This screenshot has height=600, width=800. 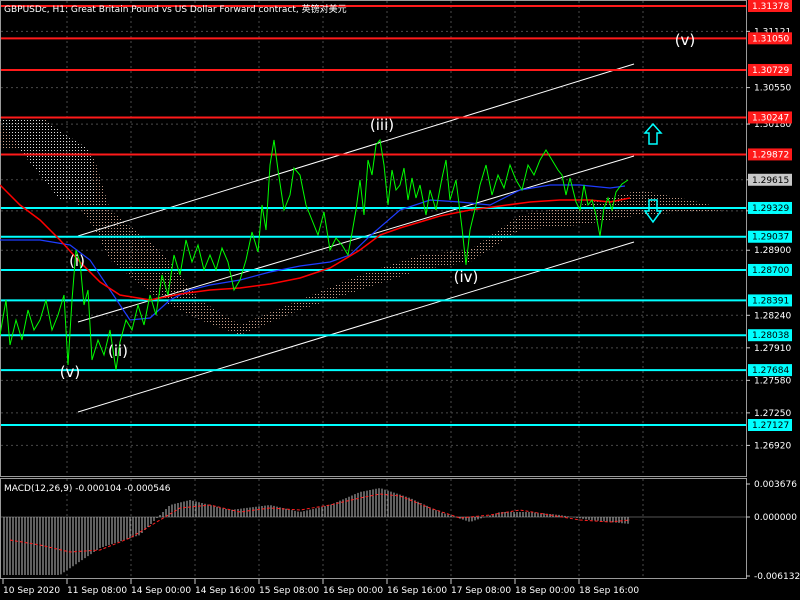 What do you see at coordinates (31, 591) in the screenshot?
I see `time-tick-label: 10 Sep 2020` at bounding box center [31, 591].